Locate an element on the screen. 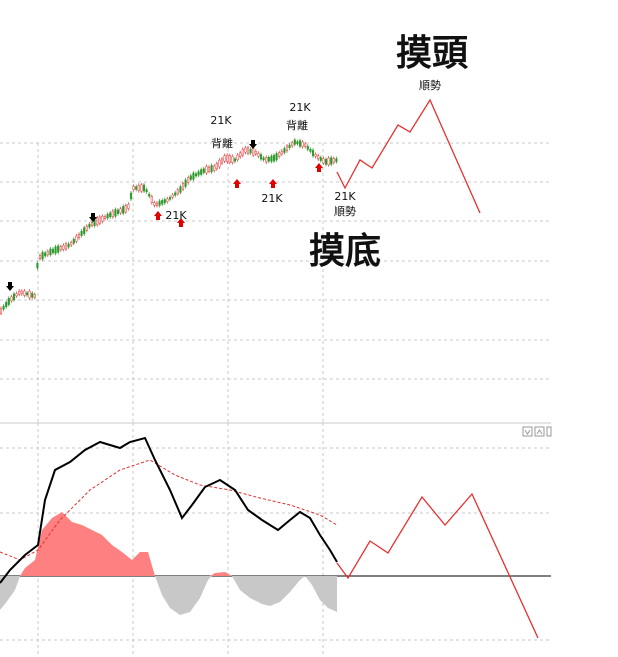 The image size is (618, 657). annotation: 順勢 is located at coordinates (345, 211).